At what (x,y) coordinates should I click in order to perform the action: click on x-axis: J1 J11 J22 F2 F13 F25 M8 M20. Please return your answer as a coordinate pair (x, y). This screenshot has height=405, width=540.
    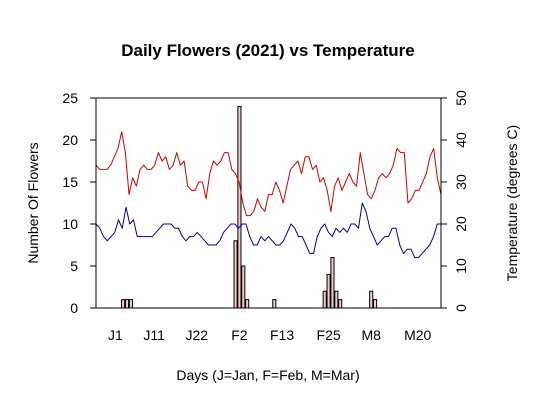
    Looking at the image, I should click on (270, 335).